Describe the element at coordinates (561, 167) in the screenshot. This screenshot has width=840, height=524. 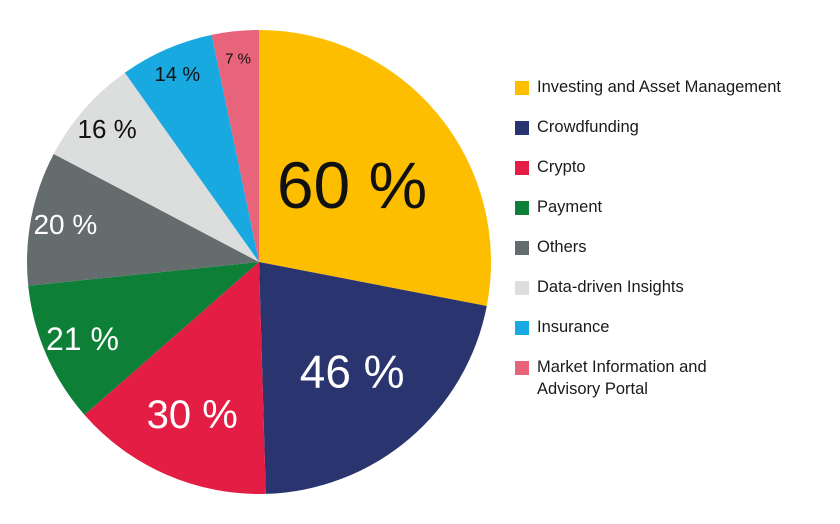
I see `legend-label: Crypto` at that location.